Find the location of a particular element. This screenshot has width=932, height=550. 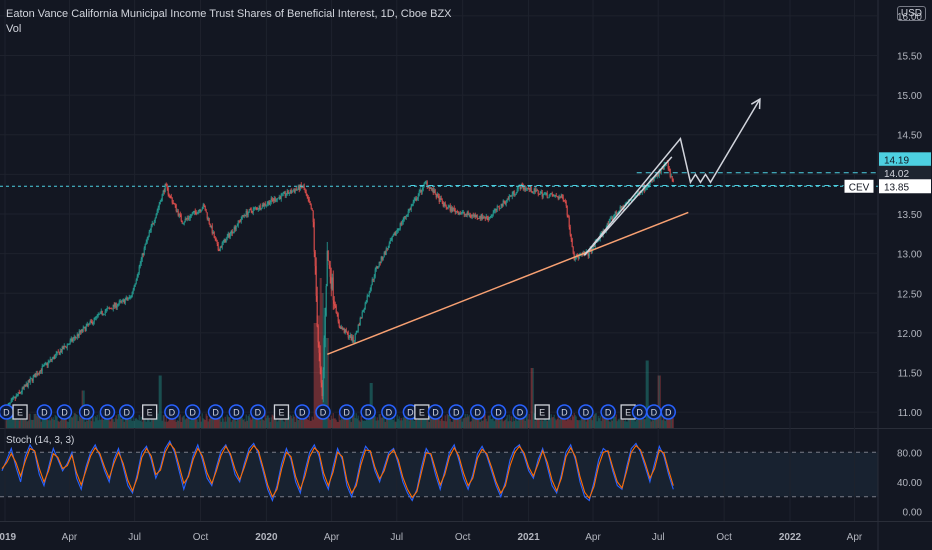

dividend-marker-label: D is located at coordinates (86, 413).